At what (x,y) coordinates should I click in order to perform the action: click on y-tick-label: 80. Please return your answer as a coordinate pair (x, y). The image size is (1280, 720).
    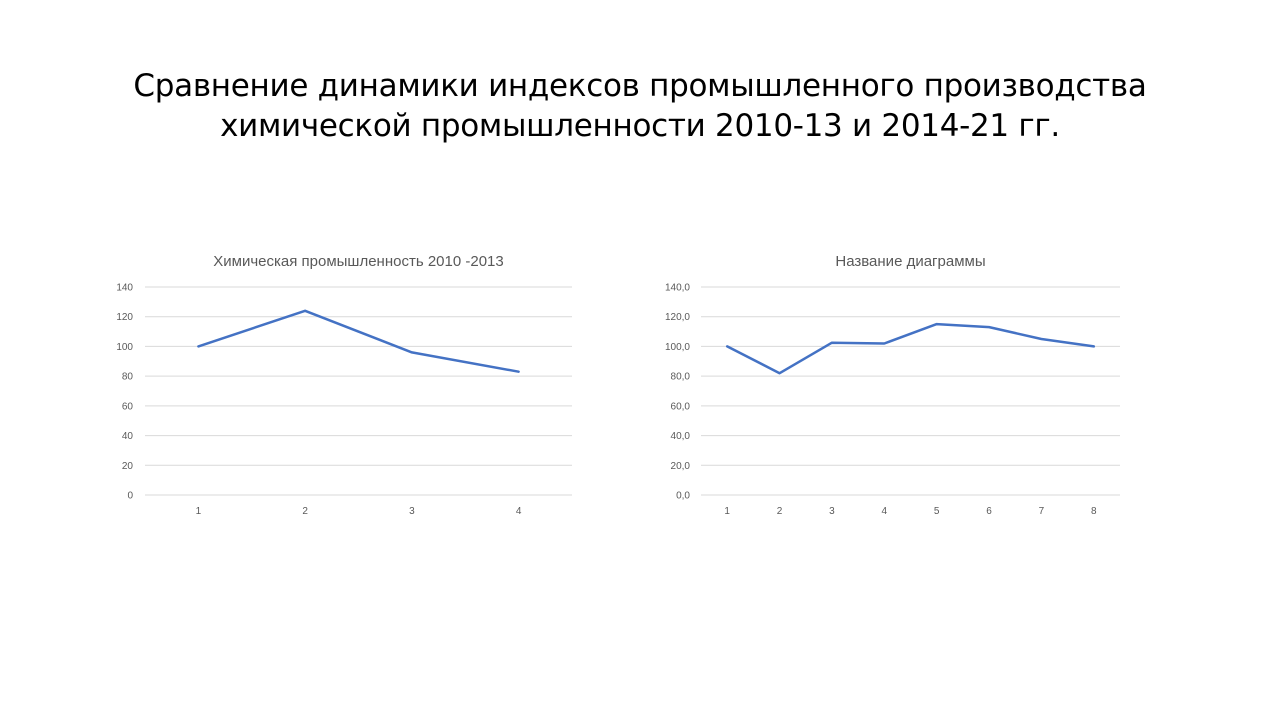
    Looking at the image, I should click on (128, 377).